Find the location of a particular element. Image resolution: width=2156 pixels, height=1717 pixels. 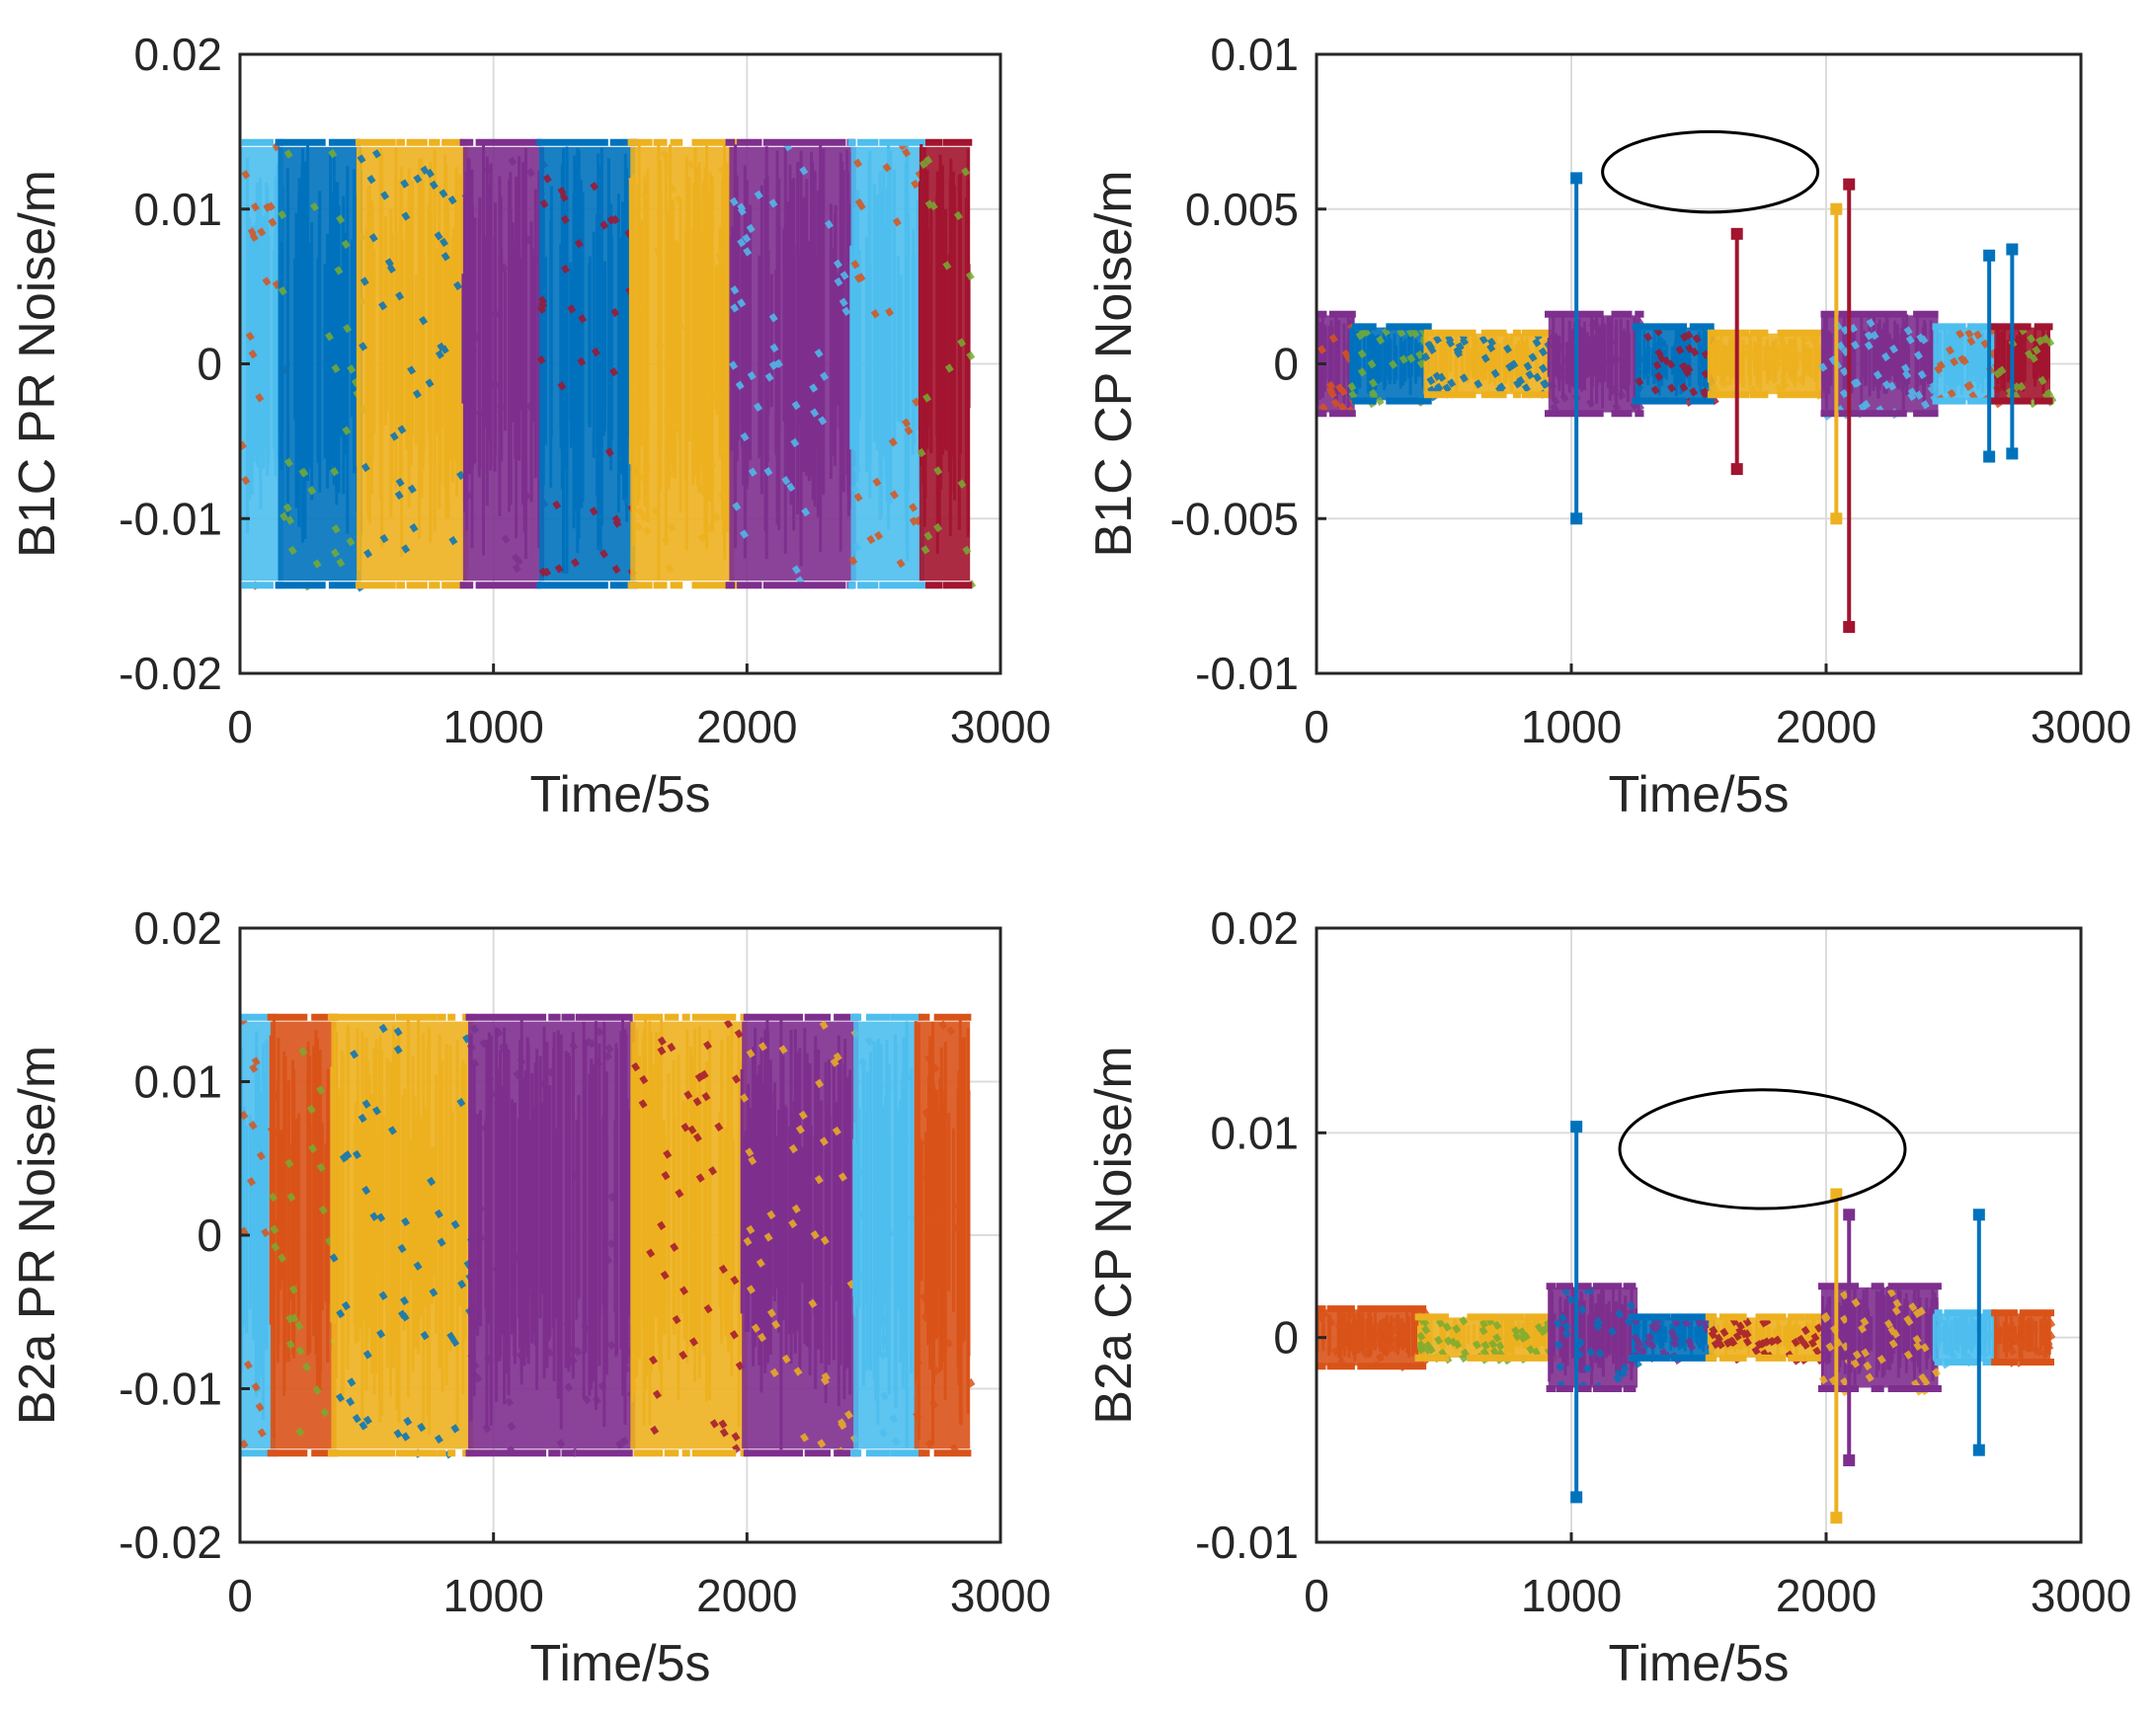

y-axis-label: B1C CP Noise/m is located at coordinates (1114, 363).